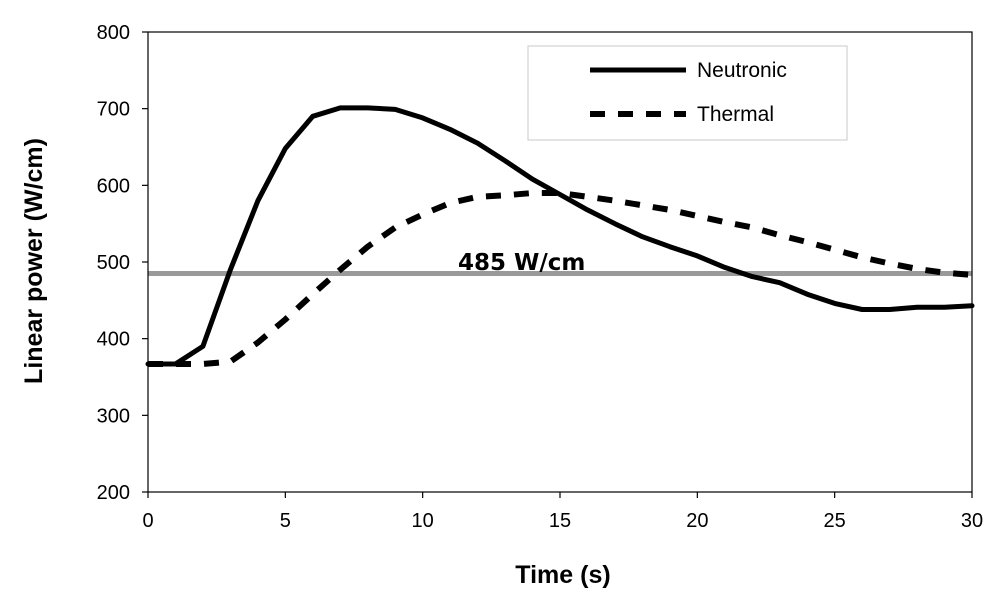 The width and height of the screenshot is (1000, 598). Describe the element at coordinates (113, 416) in the screenshot. I see `y-tick-label: 300` at that location.